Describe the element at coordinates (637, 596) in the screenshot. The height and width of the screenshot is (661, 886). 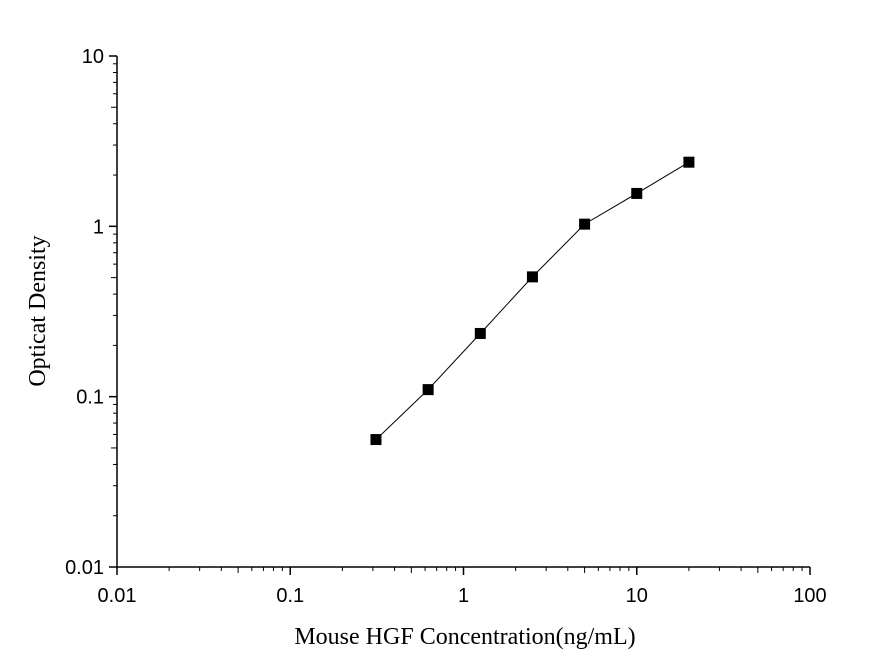
I see `x-tick-label: 10` at that location.